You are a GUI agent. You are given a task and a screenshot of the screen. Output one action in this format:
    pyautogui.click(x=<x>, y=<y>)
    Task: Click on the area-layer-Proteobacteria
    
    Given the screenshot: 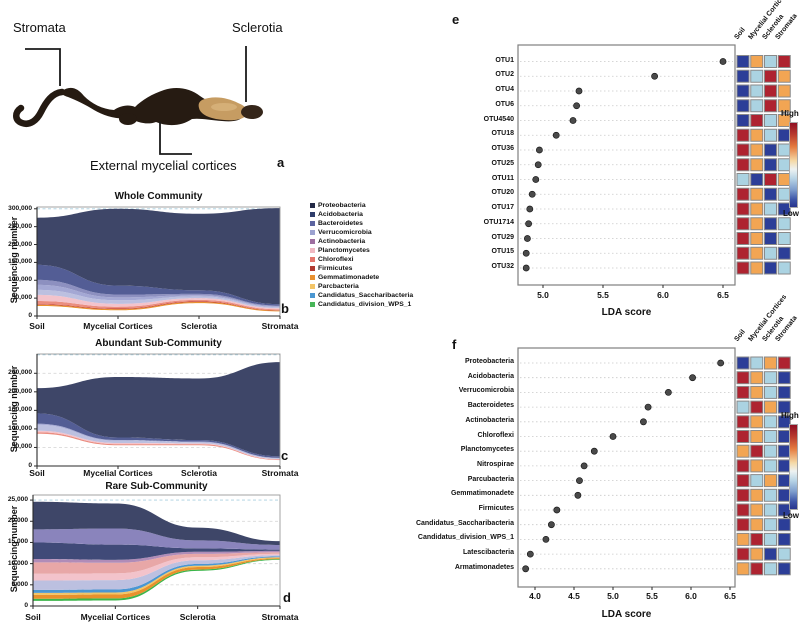 What is the action you would take?
    pyautogui.click(x=158, y=256)
    